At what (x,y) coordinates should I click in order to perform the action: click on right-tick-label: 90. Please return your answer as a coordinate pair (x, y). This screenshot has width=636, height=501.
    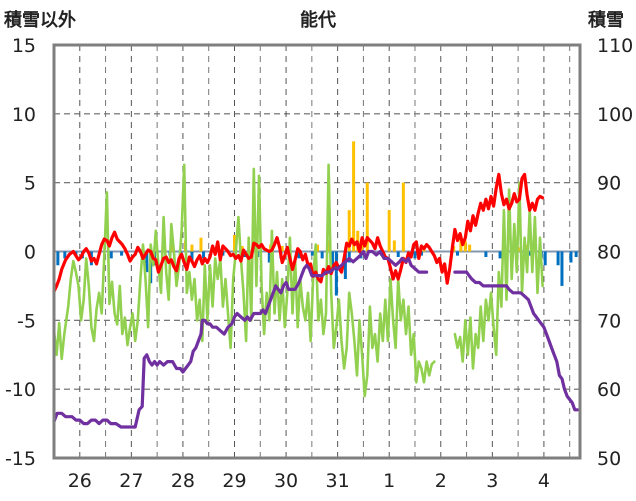
    Looking at the image, I should click on (609, 184).